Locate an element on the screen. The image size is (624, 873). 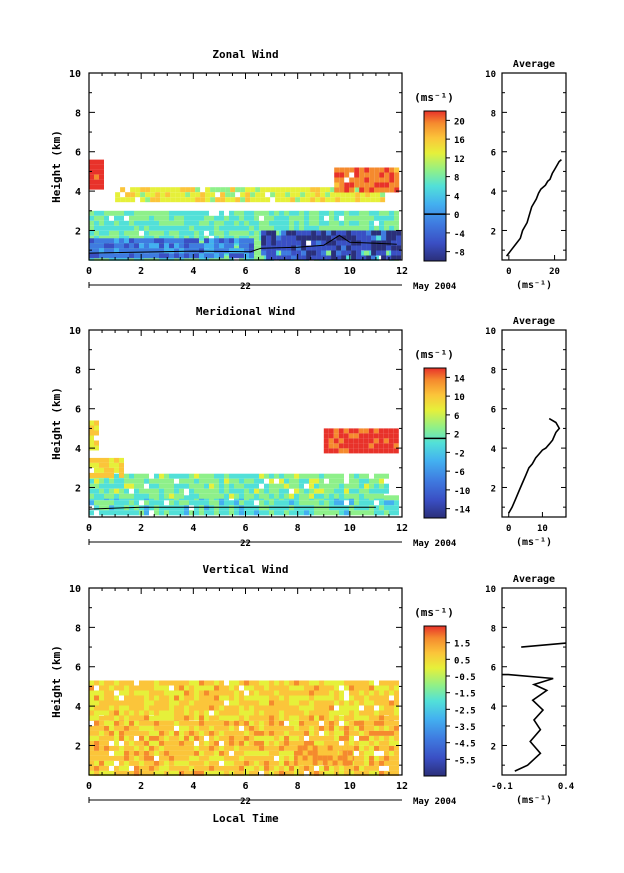
y-axis-label: Height (km) is located at coordinates (56, 681).